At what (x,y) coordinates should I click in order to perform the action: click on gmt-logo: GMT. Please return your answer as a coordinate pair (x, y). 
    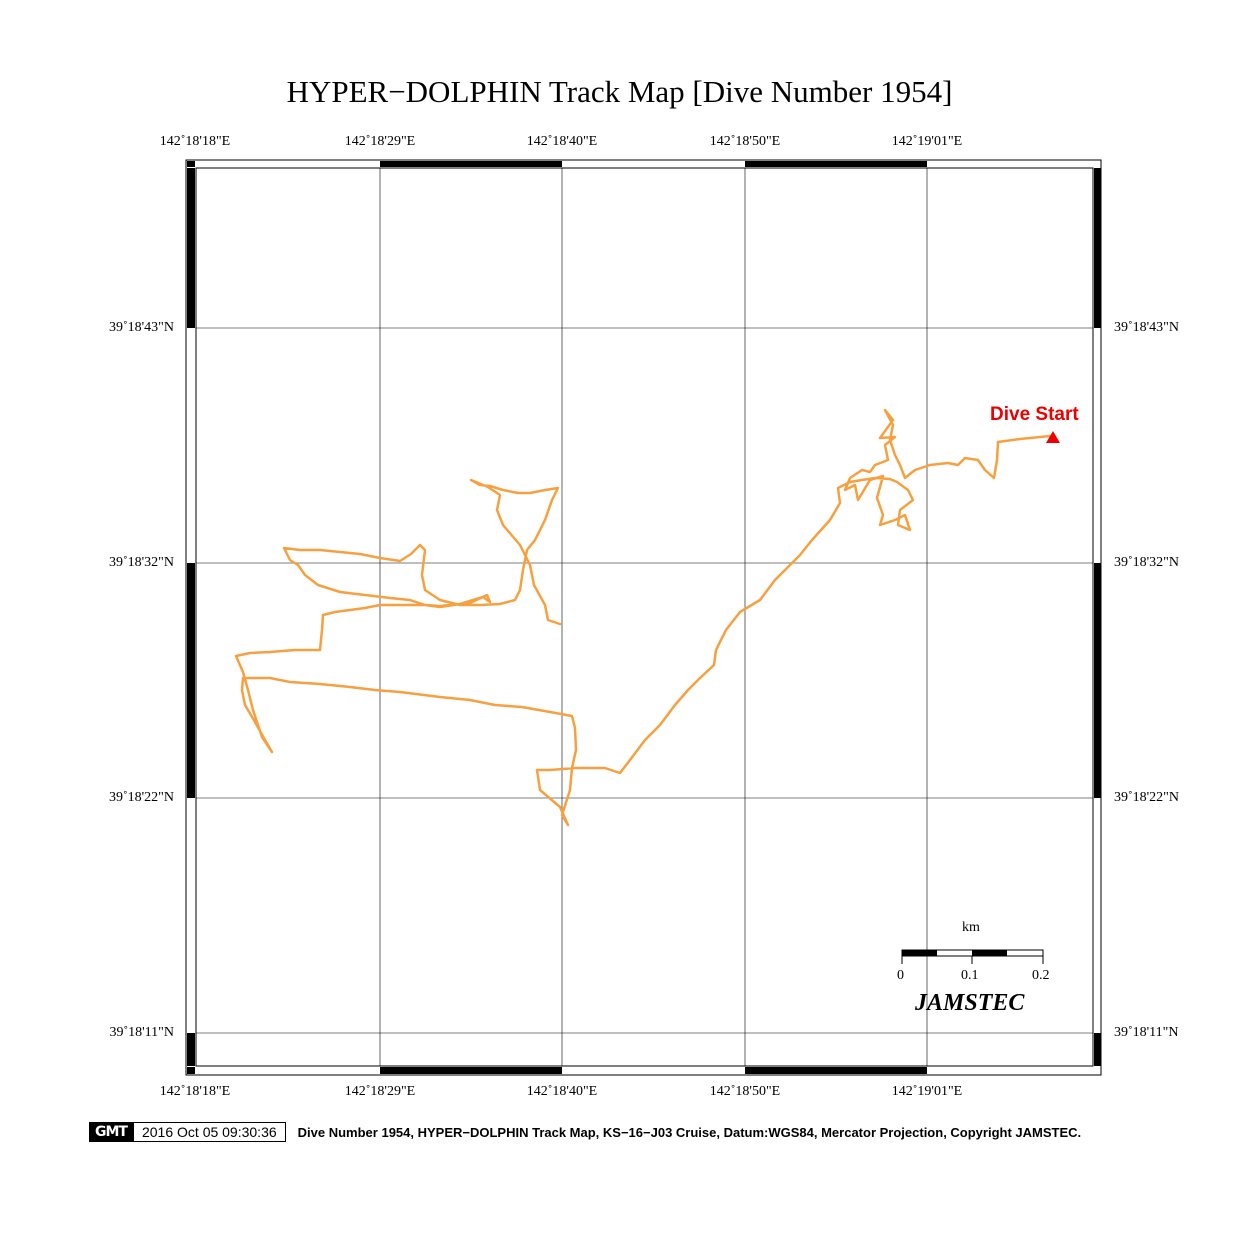
    Looking at the image, I should click on (111, 1132).